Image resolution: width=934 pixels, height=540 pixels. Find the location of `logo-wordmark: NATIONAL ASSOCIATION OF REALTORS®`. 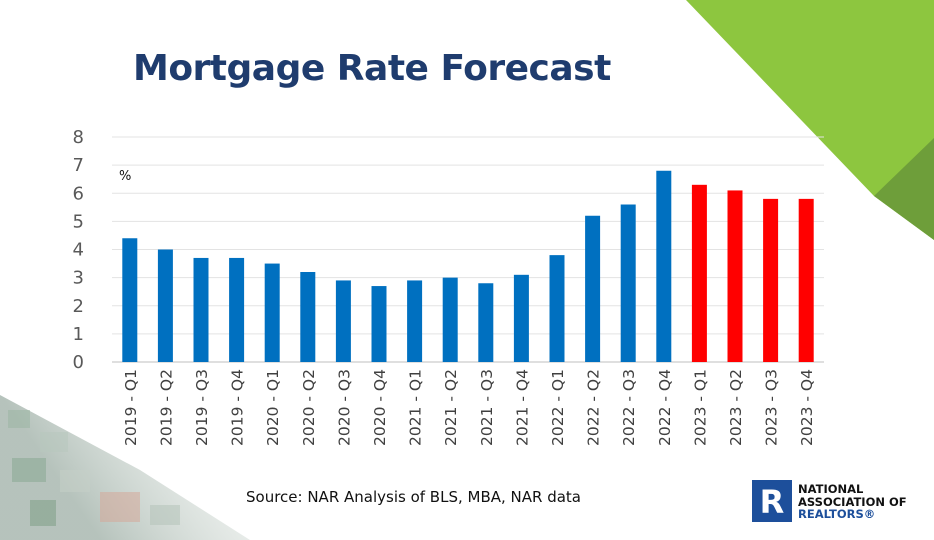

logo-wordmark: NATIONAL ASSOCIATION OF REALTORS® is located at coordinates (852, 502).